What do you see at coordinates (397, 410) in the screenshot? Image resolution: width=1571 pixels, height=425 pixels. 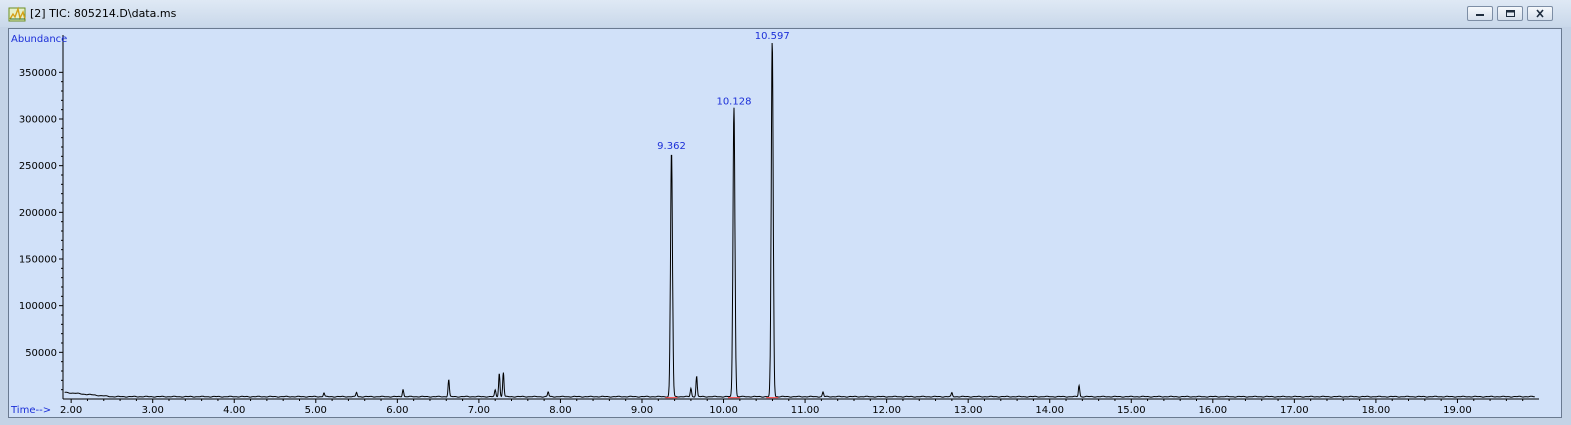 I see `x-tick-label: 6.00` at bounding box center [397, 410].